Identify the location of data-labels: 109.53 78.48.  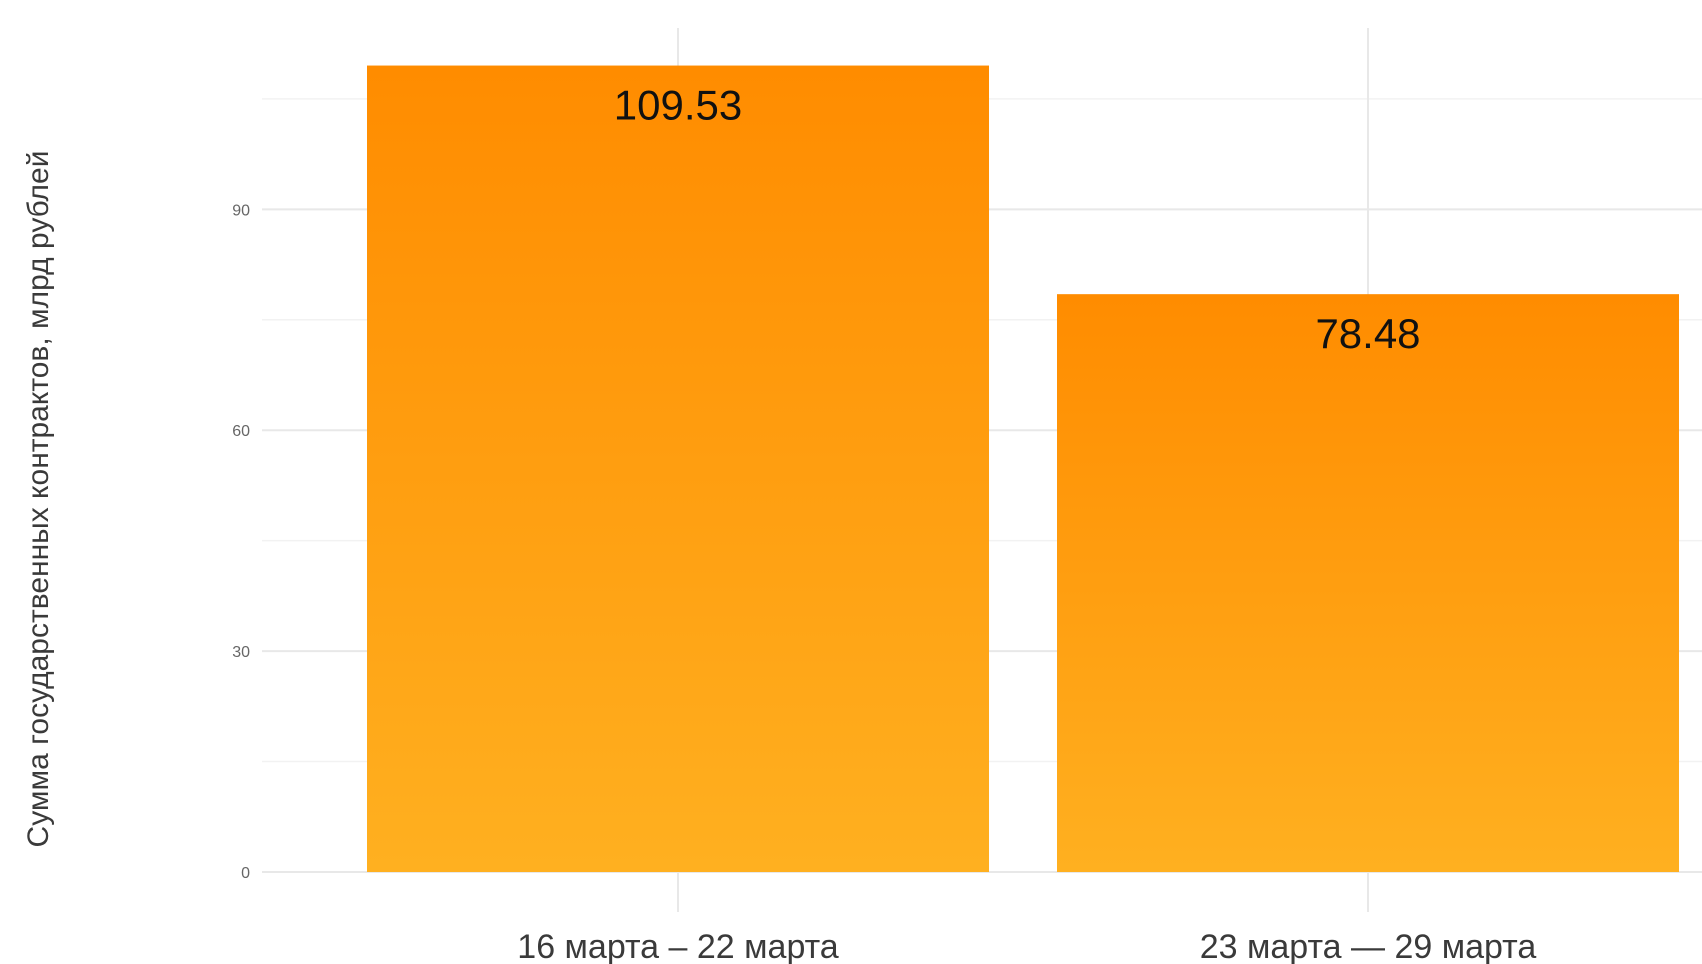
(1017, 220).